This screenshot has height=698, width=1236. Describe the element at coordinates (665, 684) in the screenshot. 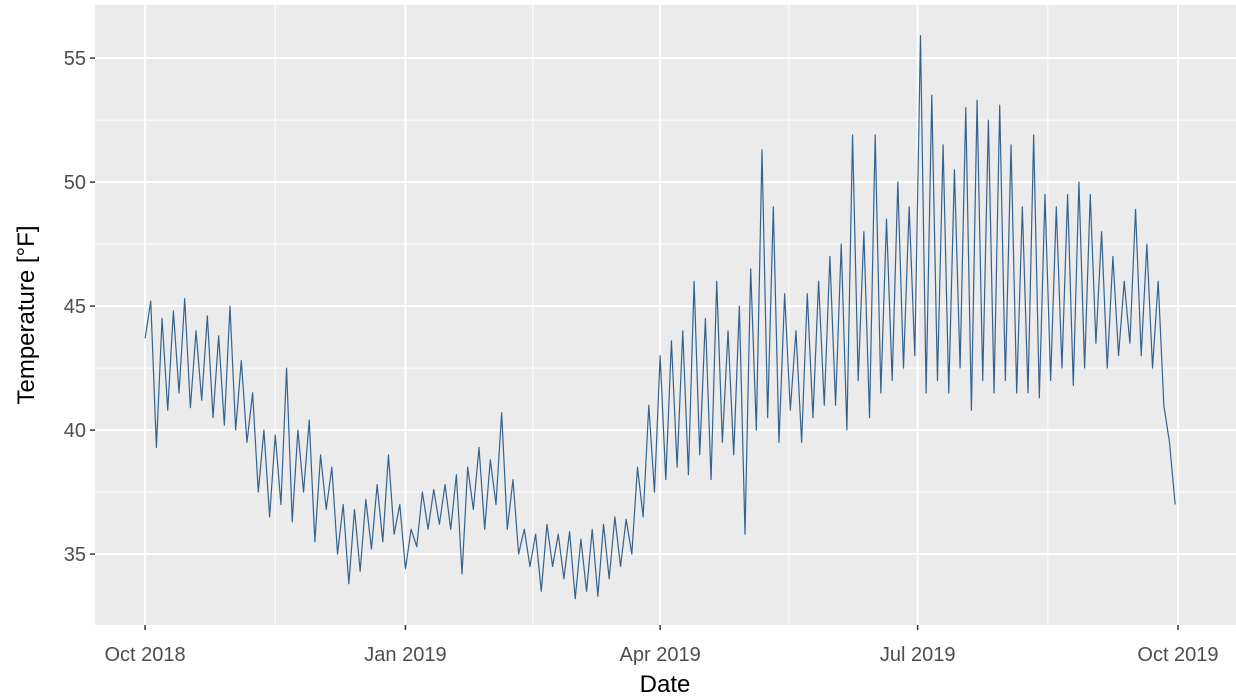

I see `x-axis-title: Date` at that location.